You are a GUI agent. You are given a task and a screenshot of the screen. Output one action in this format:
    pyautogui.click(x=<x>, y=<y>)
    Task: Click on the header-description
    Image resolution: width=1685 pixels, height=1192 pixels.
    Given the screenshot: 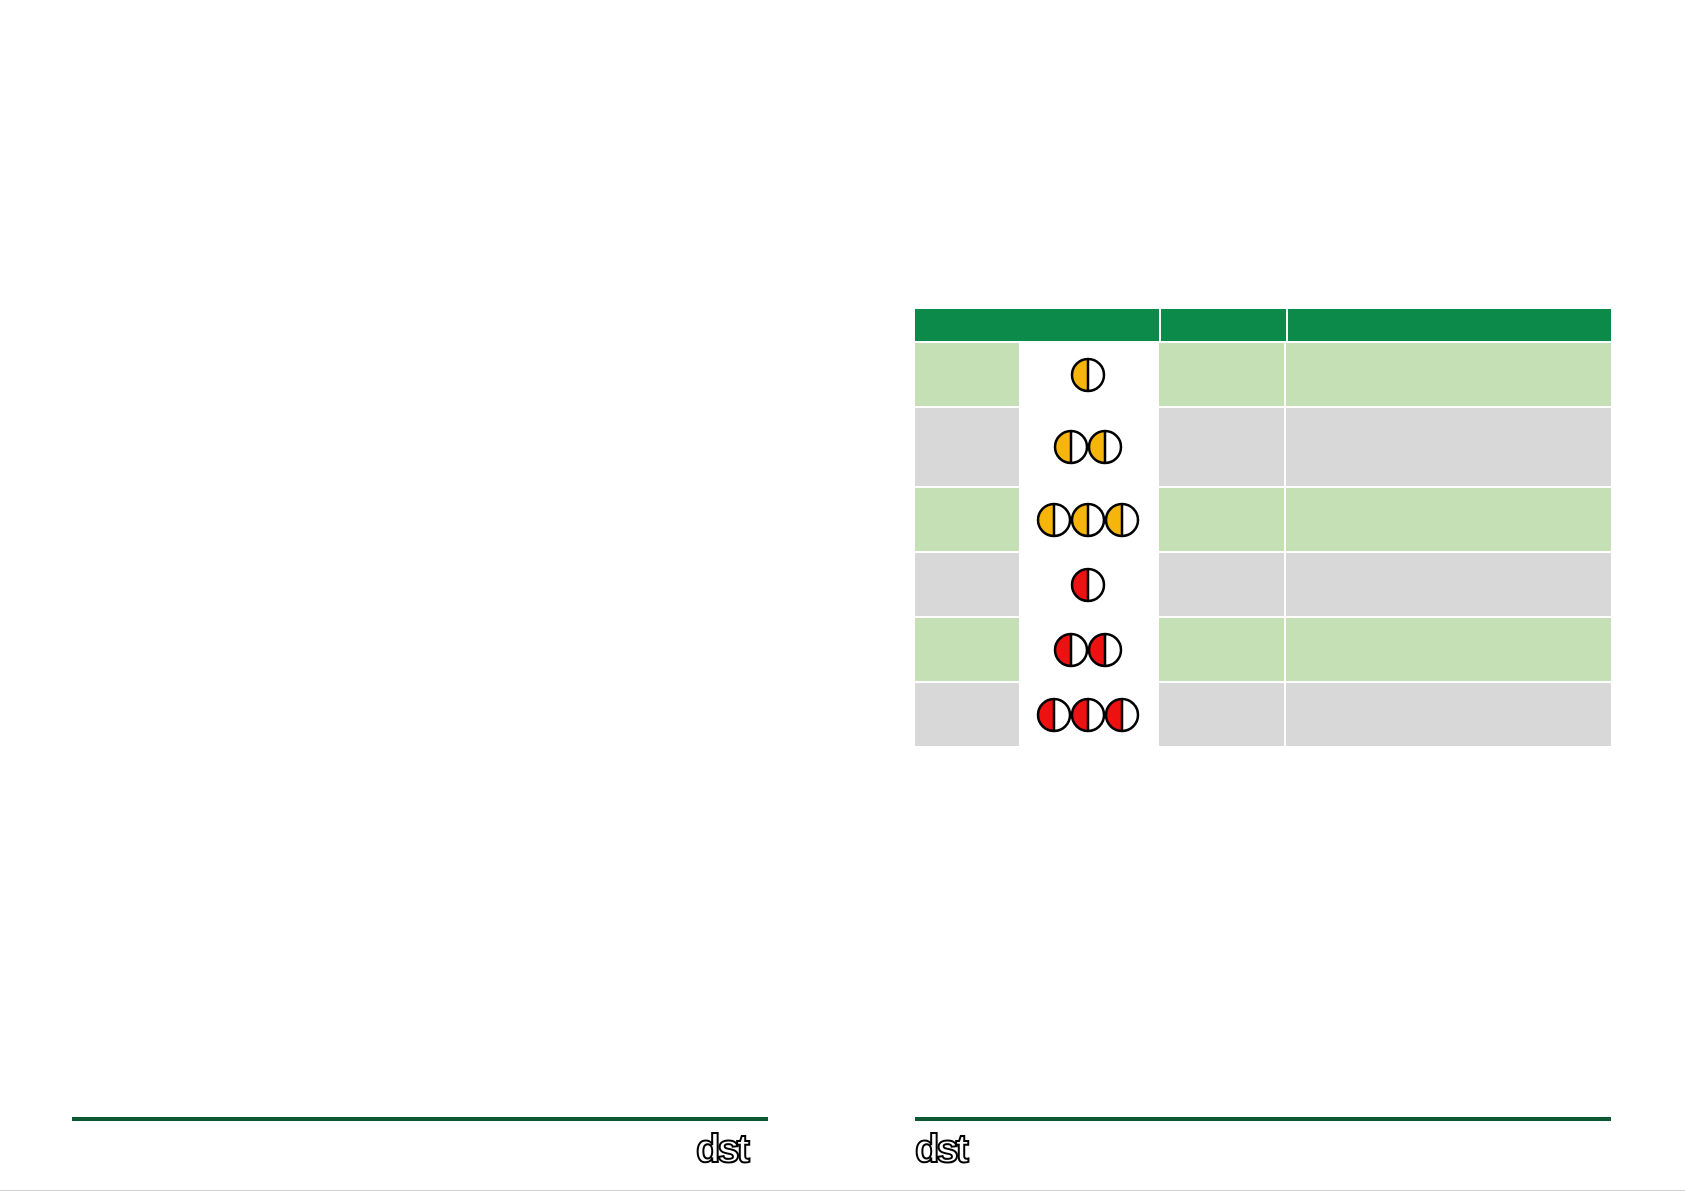 What is the action you would take?
    pyautogui.click(x=1449, y=325)
    